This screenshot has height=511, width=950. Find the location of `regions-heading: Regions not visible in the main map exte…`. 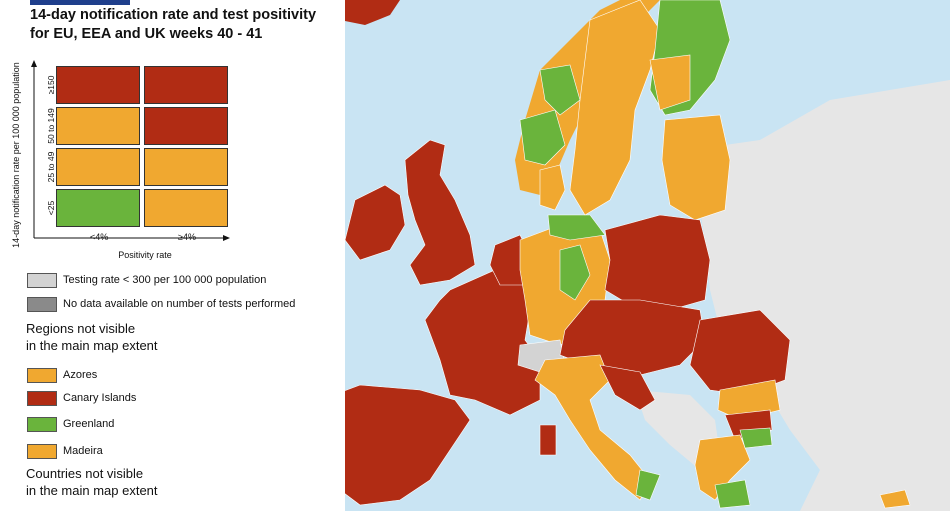

regions-heading: Regions not visible in the main map exte… is located at coordinates (92, 337).